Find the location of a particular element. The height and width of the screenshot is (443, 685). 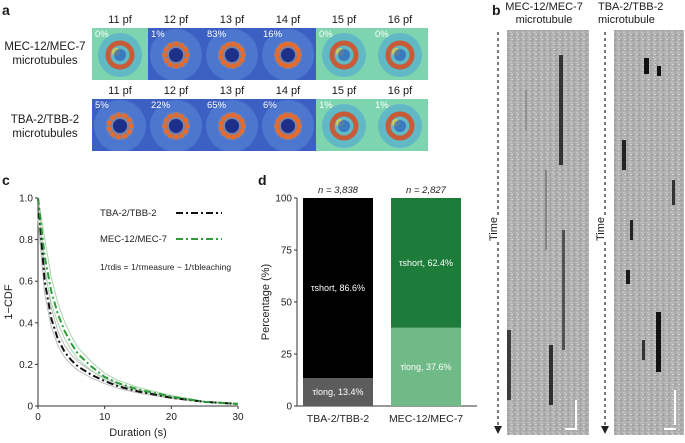

pf-label: 12 pf is located at coordinates (176, 91).